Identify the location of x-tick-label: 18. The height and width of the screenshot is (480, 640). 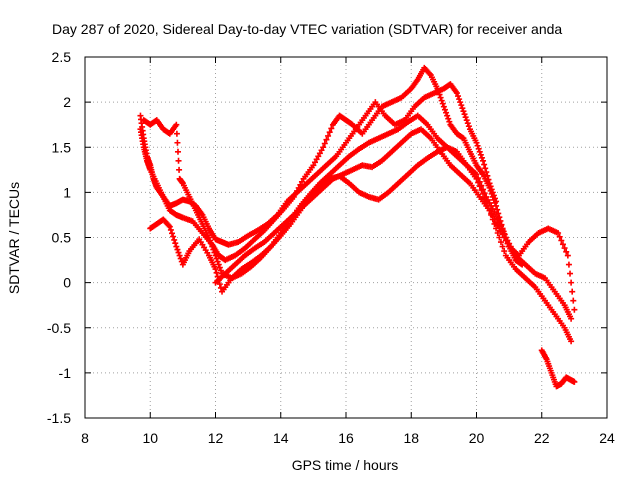
(411, 438).